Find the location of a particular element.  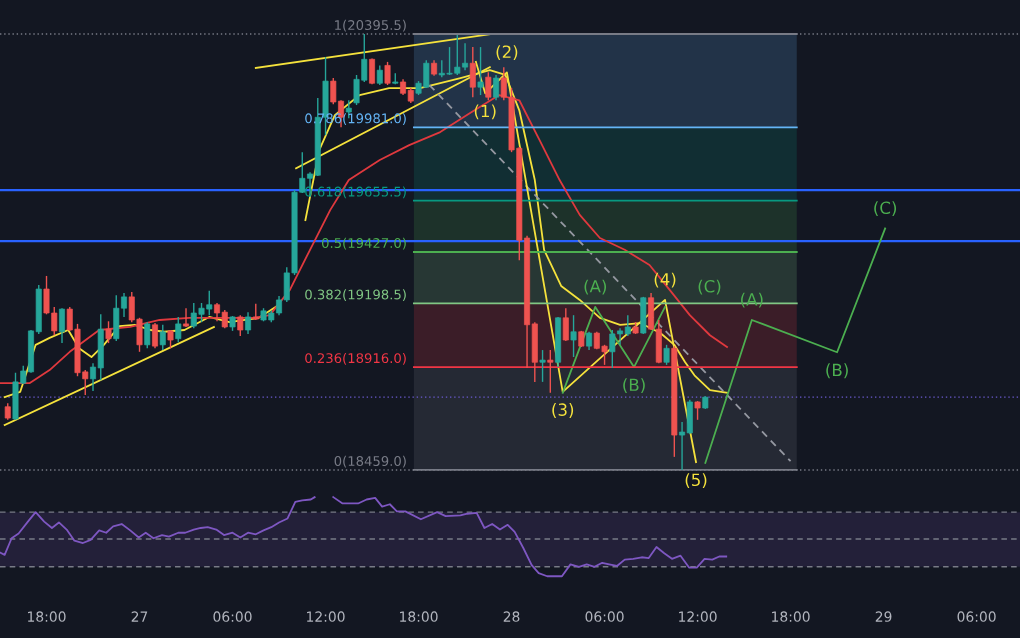

annotation: (3) is located at coordinates (563, 410).